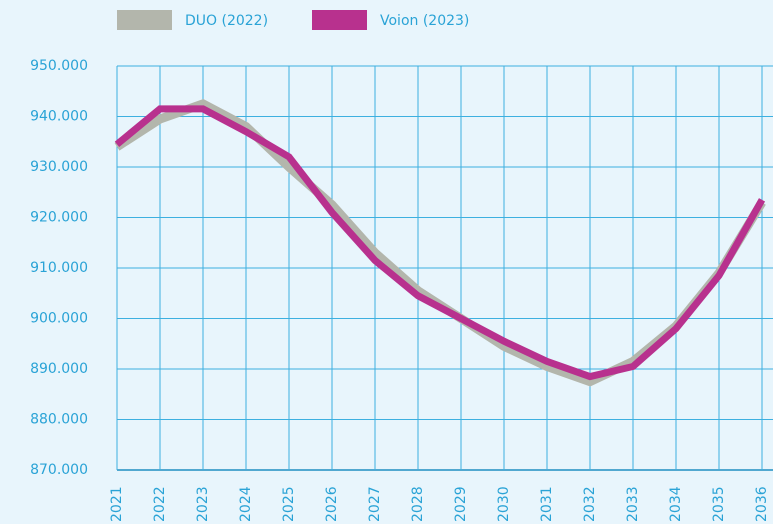 Image resolution: width=773 pixels, height=524 pixels. I want to click on y-tick-label: 900.000, so click(59, 319).